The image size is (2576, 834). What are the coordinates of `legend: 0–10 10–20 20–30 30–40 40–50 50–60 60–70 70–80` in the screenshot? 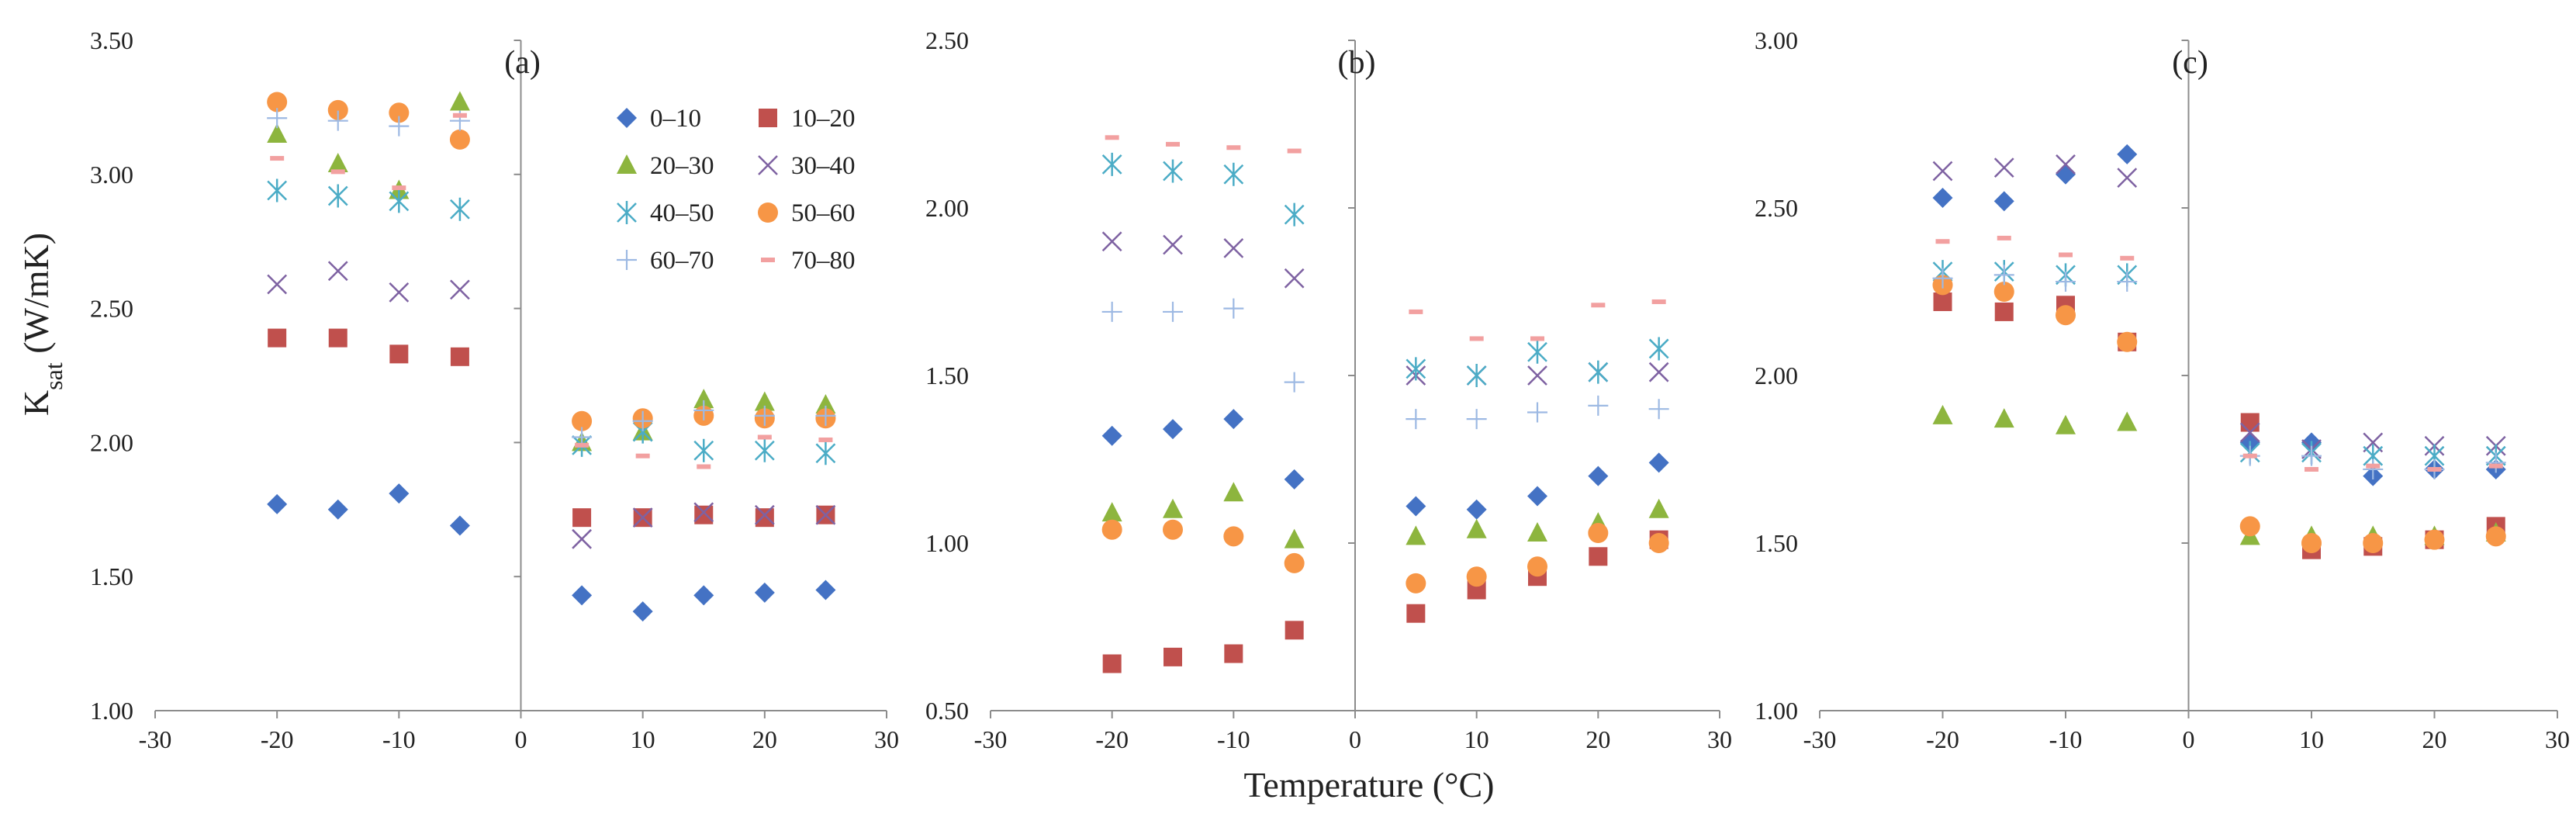 It's located at (736, 190).